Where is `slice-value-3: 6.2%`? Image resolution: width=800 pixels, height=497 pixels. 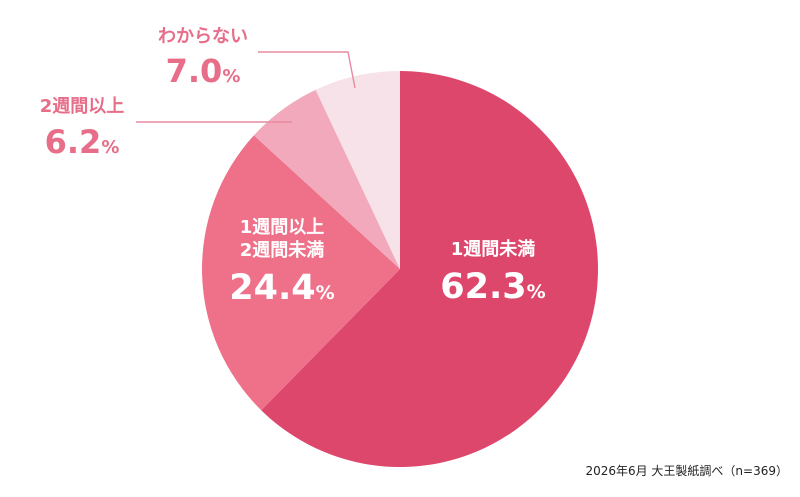
slice-value-3: 6.2% is located at coordinates (82, 142).